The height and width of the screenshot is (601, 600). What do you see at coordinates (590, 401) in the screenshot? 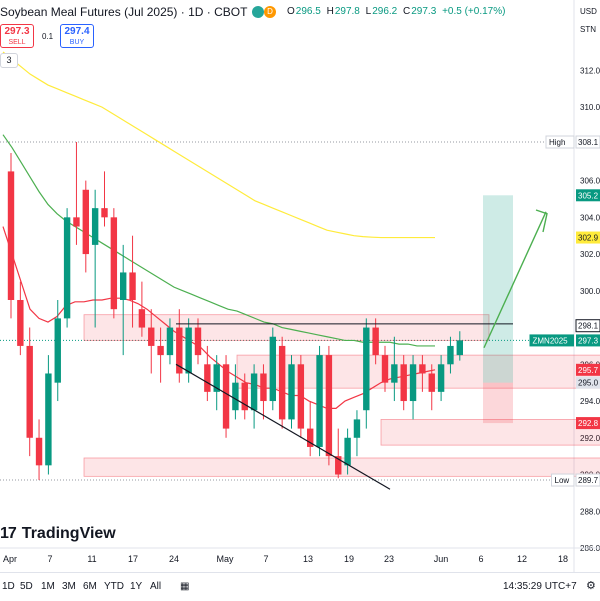
I see `y-tick-label: 294.0` at bounding box center [590, 401].